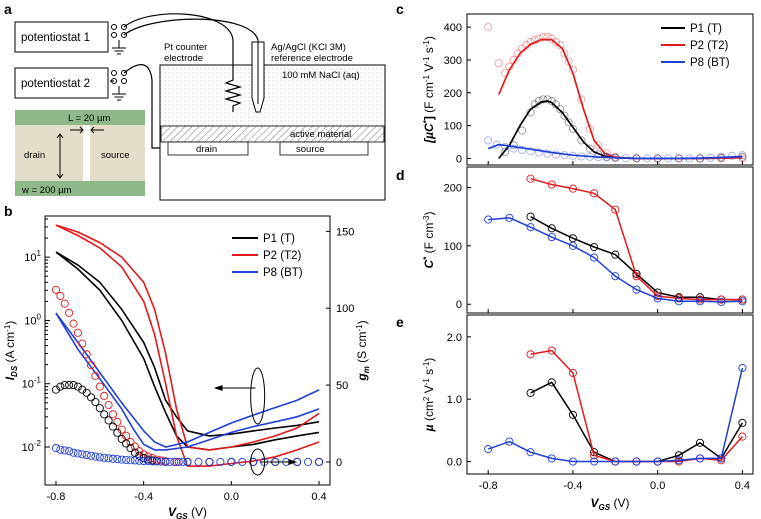 This screenshot has width=761, height=519. I want to click on potentiostat-1-box, so click(61, 37).